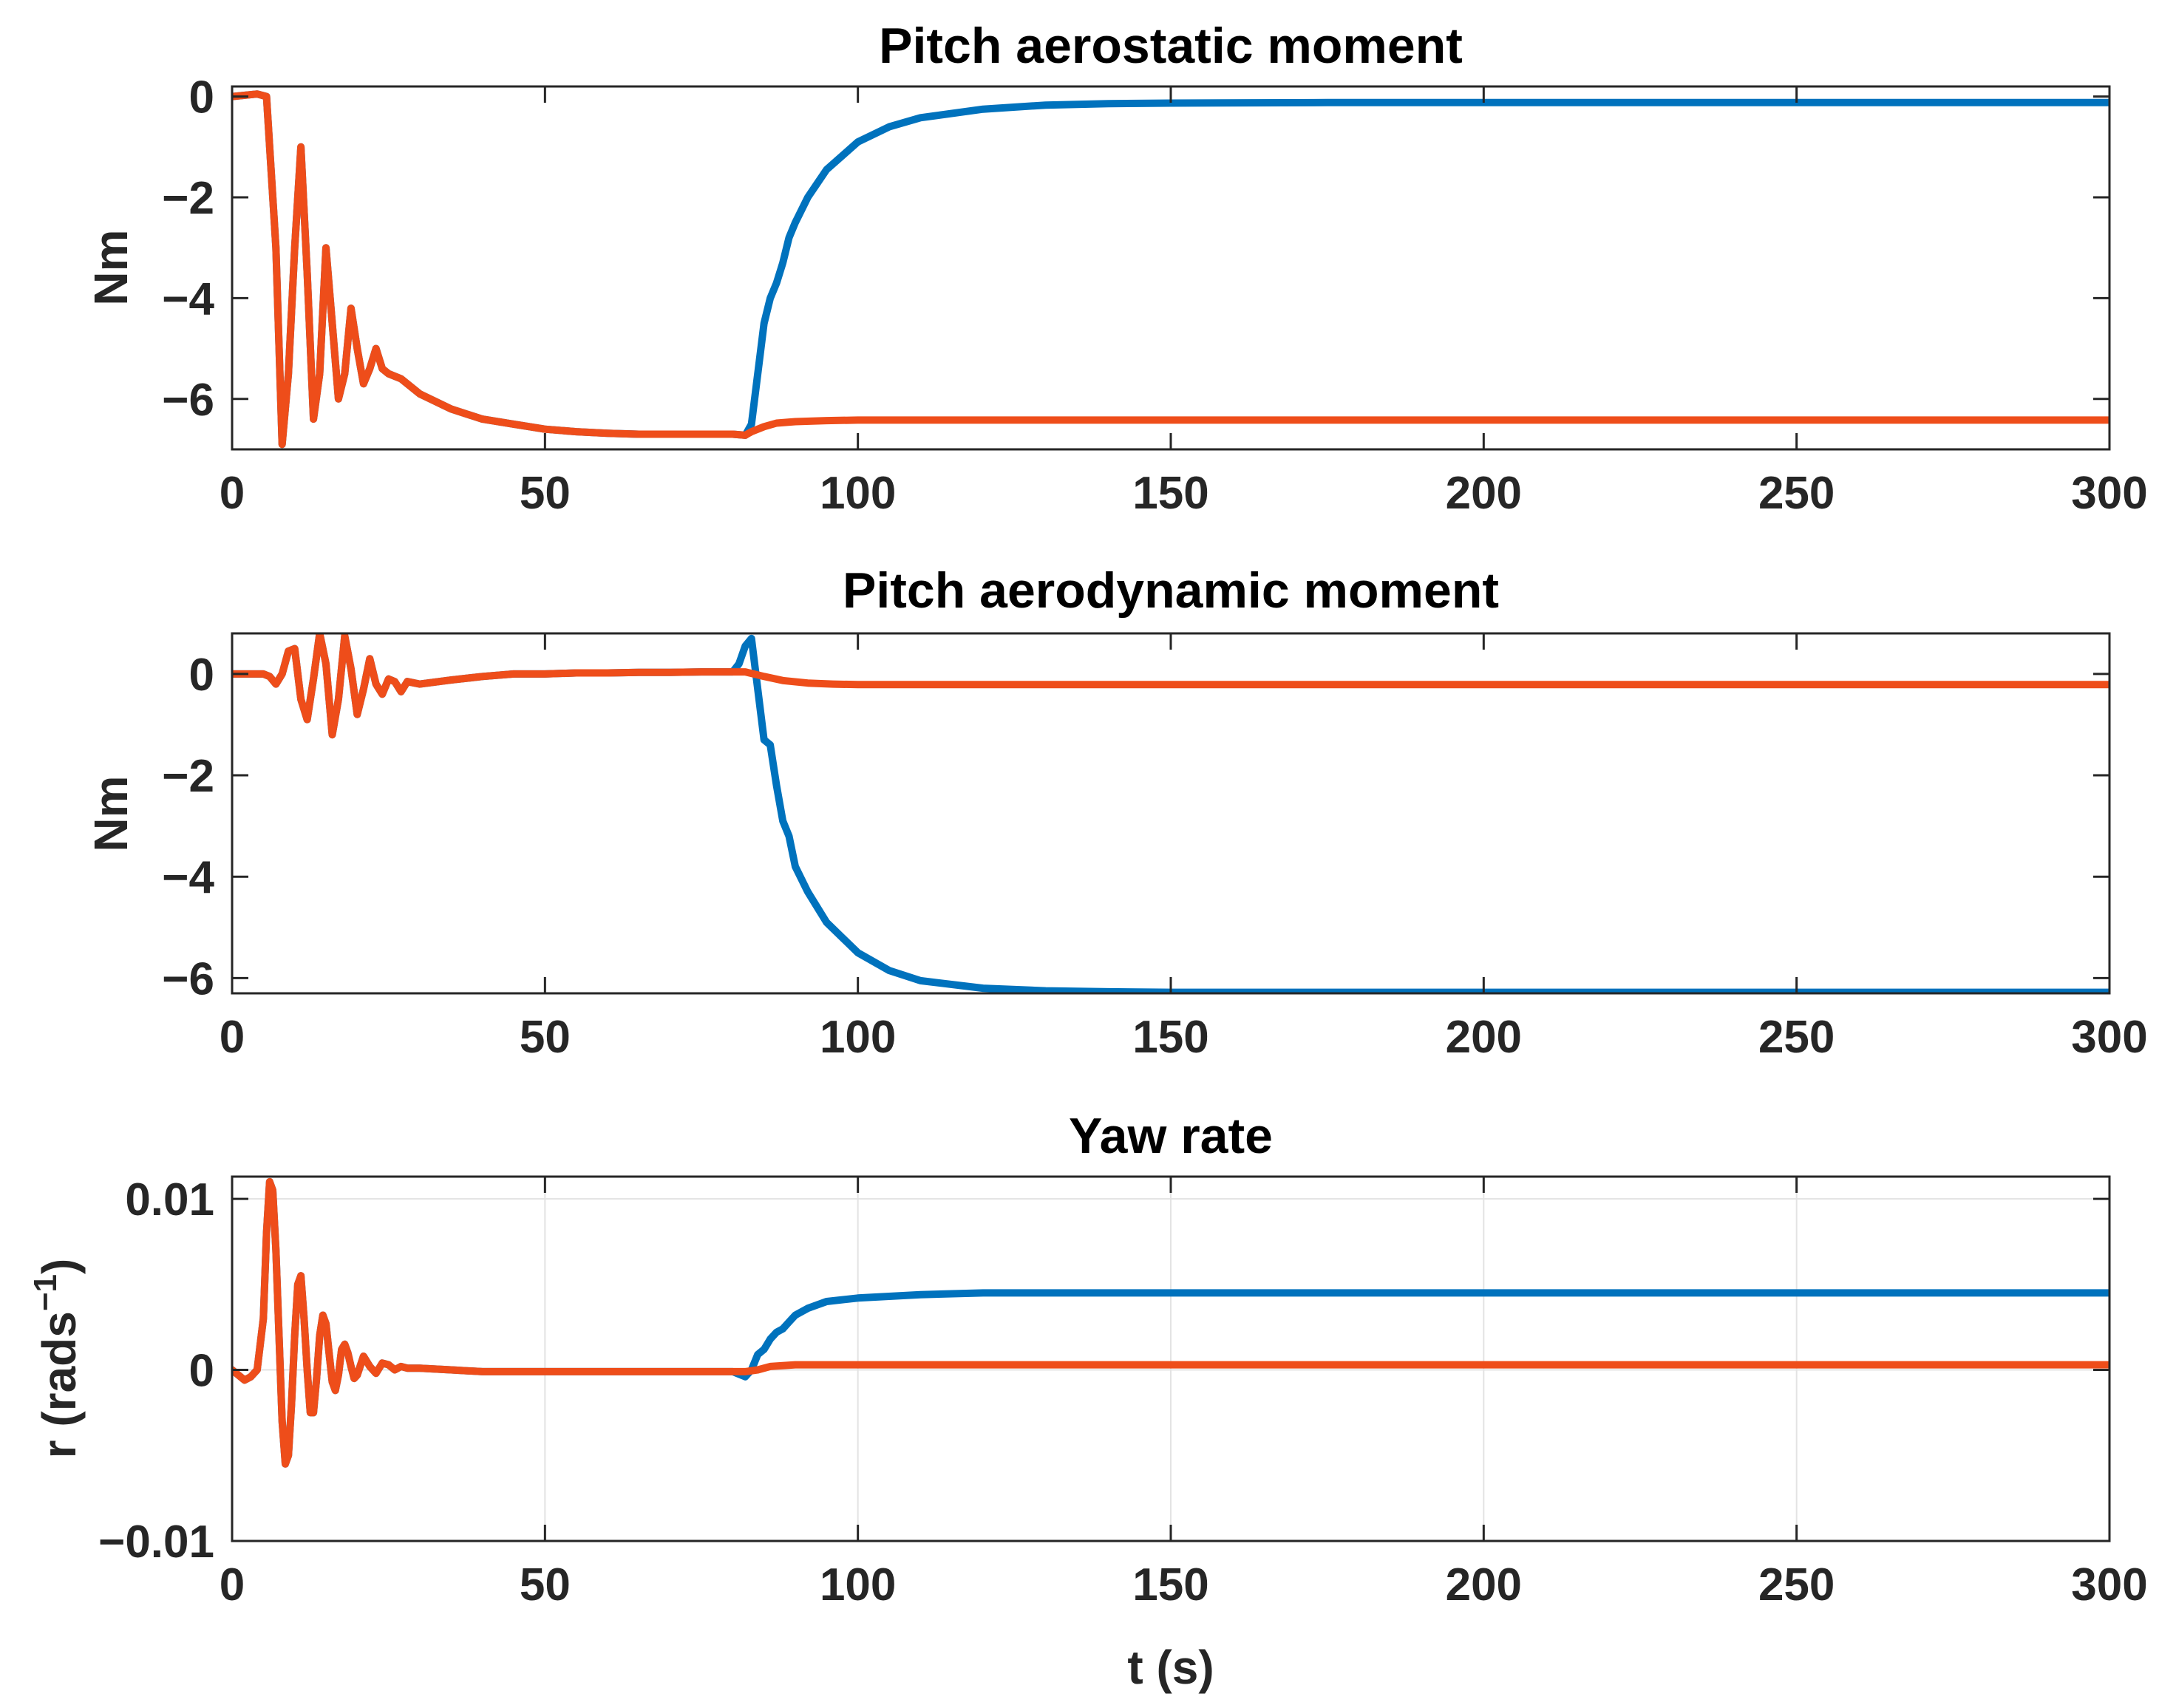  What do you see at coordinates (1170, 1667) in the screenshot?
I see `x-axis-label: t (s)` at bounding box center [1170, 1667].